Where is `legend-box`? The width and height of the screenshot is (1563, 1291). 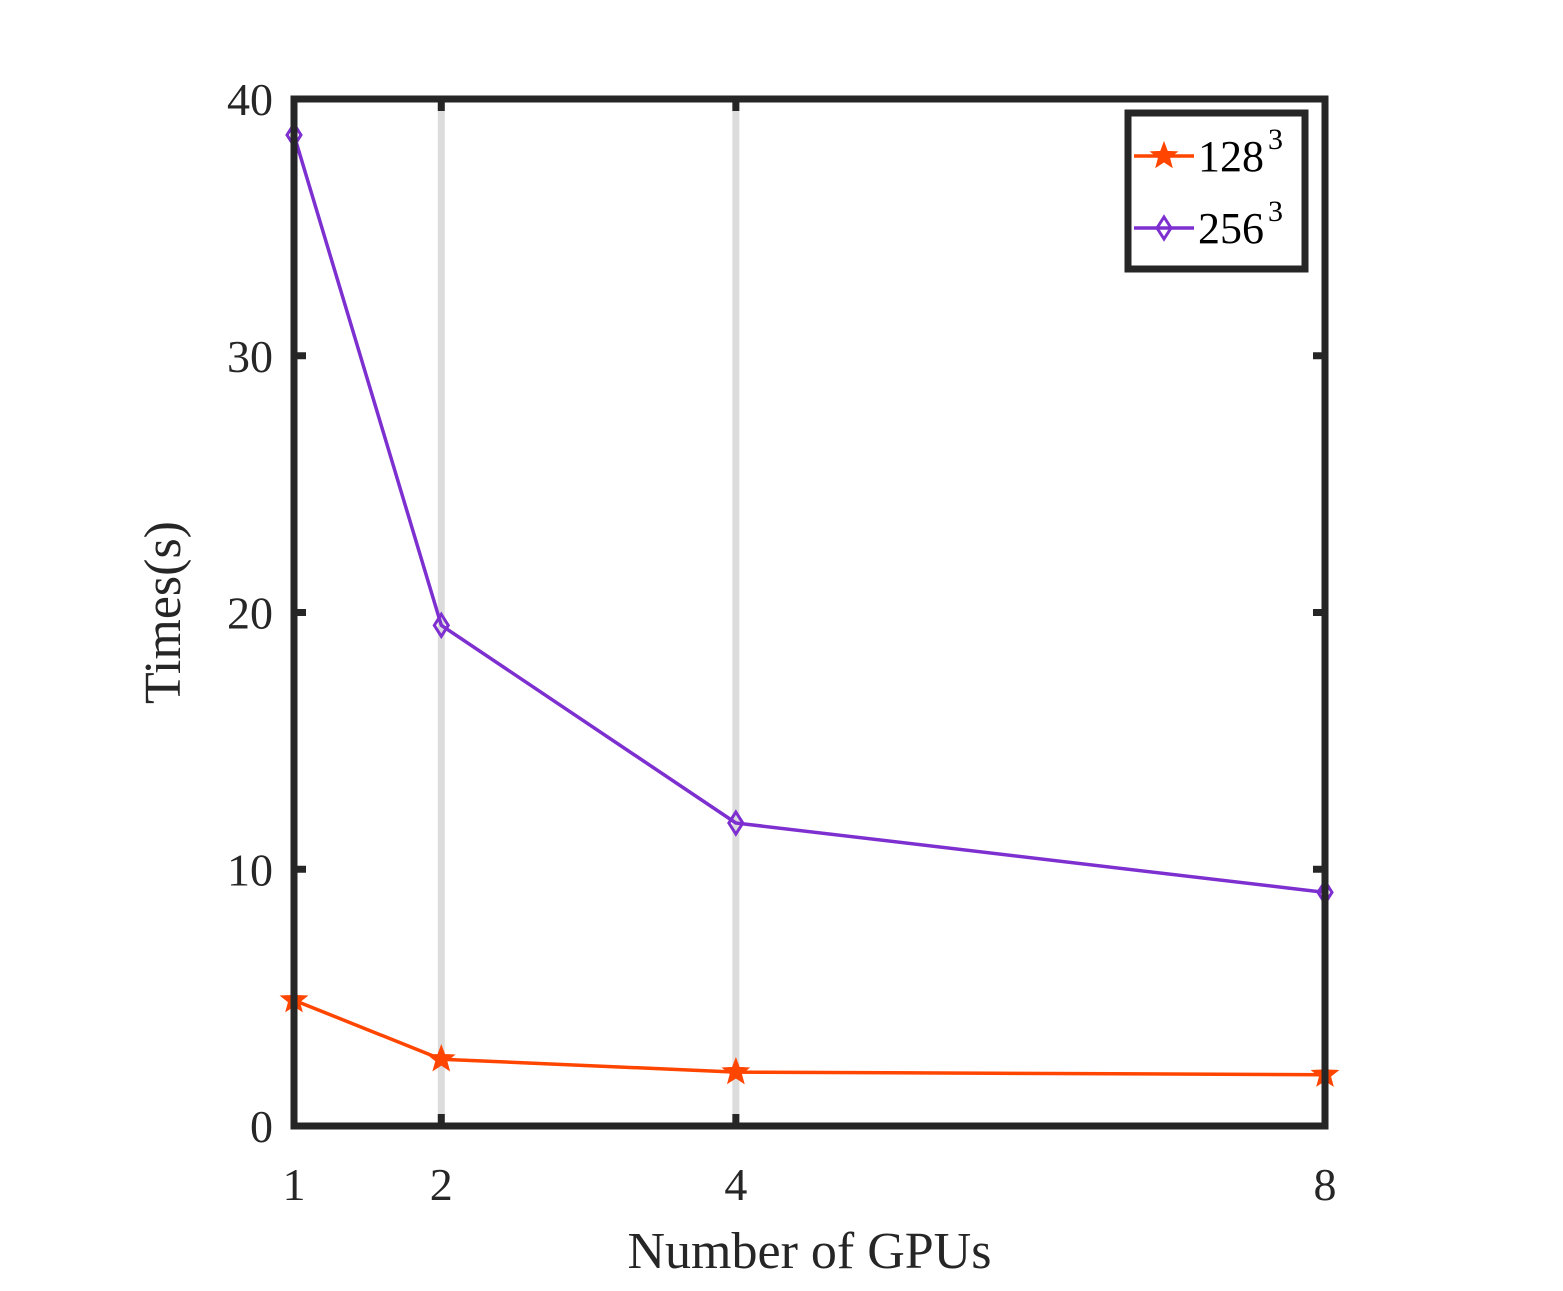
legend-box is located at coordinates (1216, 191).